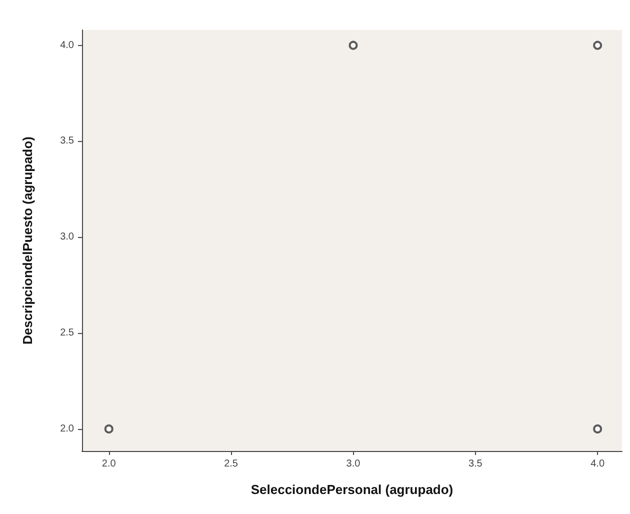  I want to click on x-axis-title: SelecciondePersonal (agrupado), so click(352, 489).